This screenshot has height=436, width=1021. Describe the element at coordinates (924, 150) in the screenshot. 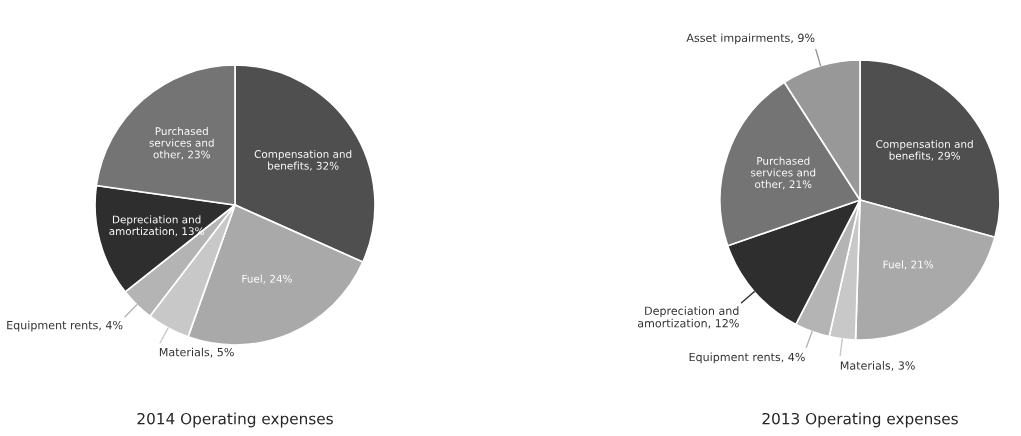

I see `slice-label: Compensation and benefits, 29%` at that location.